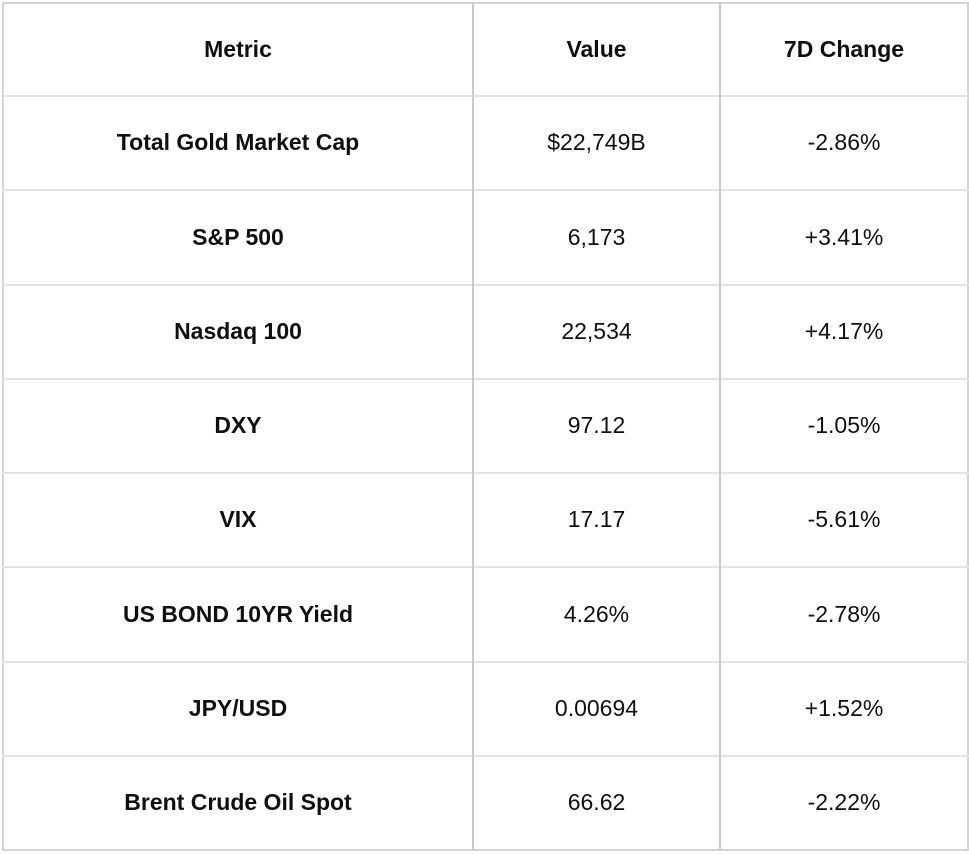 The height and width of the screenshot is (855, 969). Describe the element at coordinates (238, 425) in the screenshot. I see `metric-cell: DXY` at that location.